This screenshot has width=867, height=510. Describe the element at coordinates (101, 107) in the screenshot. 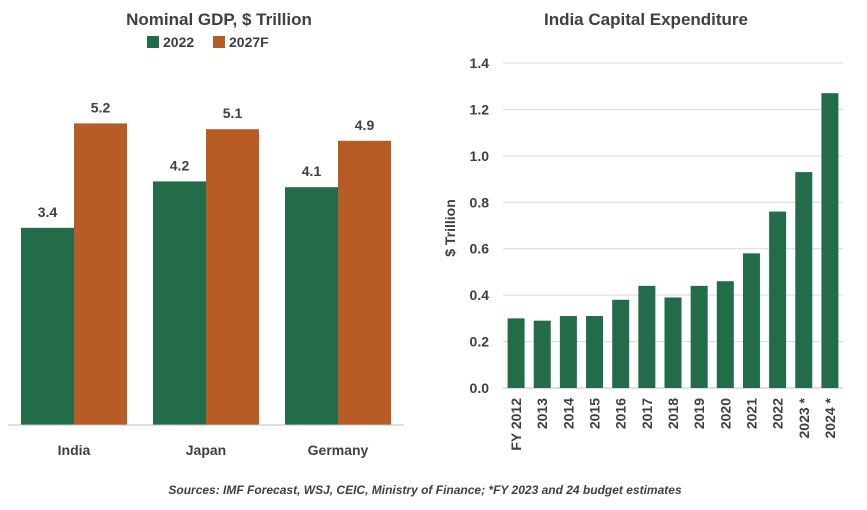

I see `gdp-data-label-india-2027f: 5.2` at that location.